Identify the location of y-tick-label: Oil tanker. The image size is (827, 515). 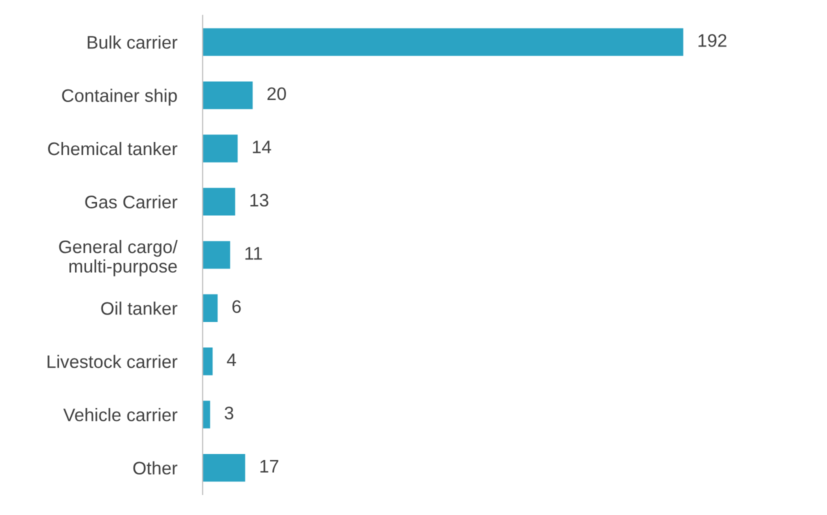
(139, 308).